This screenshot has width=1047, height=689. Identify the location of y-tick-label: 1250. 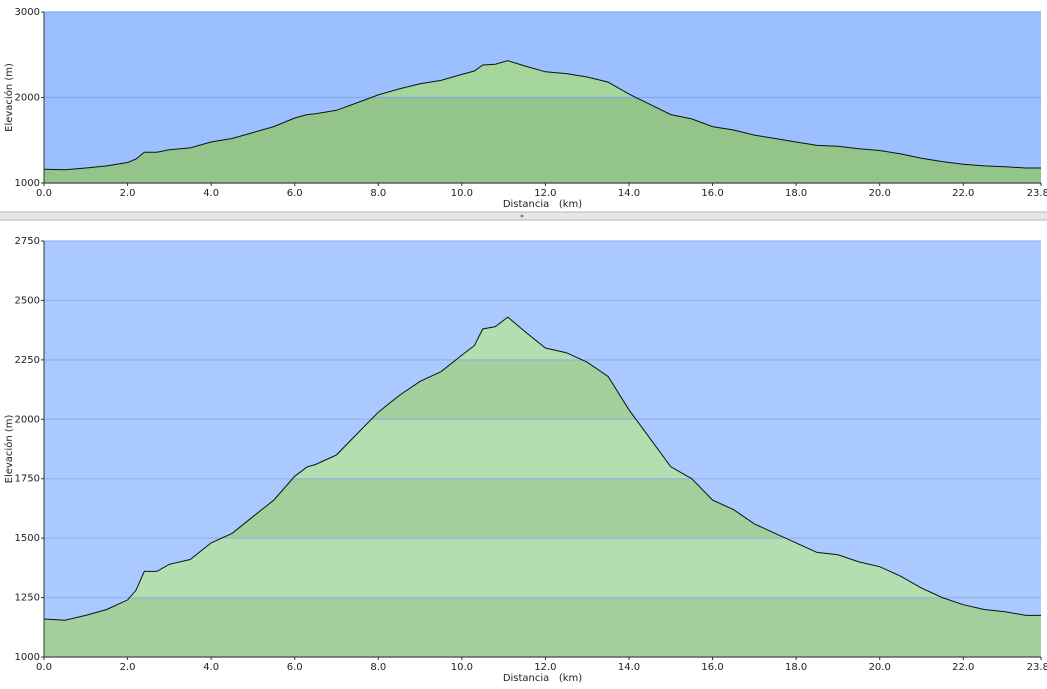
(27, 598).